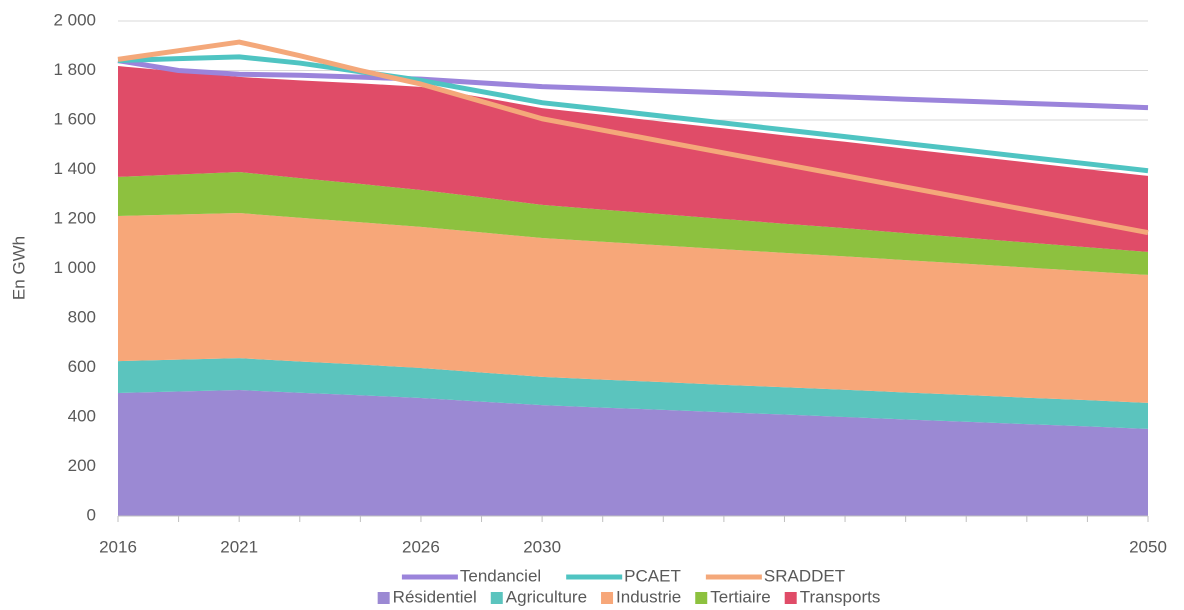 Image resolution: width=1184 pixels, height=610 pixels. Describe the element at coordinates (1148, 546) in the screenshot. I see `x-tick-label: 2050` at that location.